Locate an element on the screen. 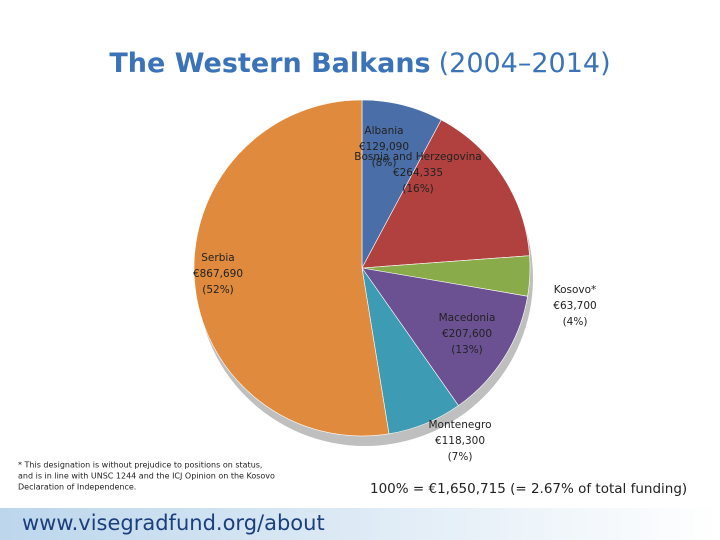  slice-name: Montenegro is located at coordinates (459, 425).